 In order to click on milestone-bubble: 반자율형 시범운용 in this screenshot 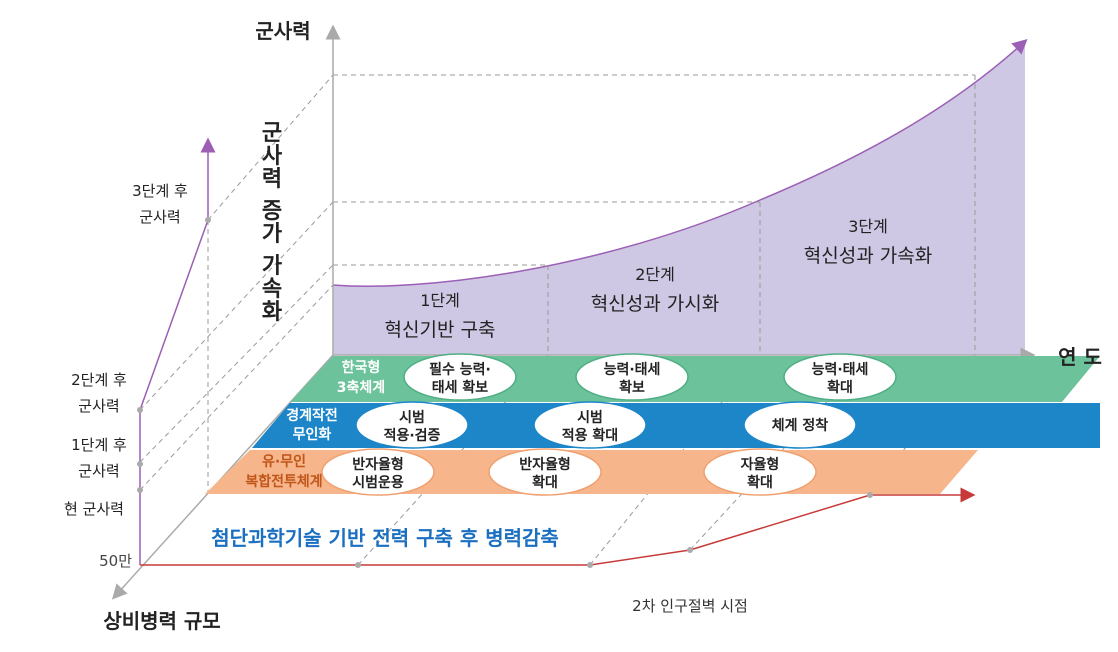, I will do `click(378, 472)`.